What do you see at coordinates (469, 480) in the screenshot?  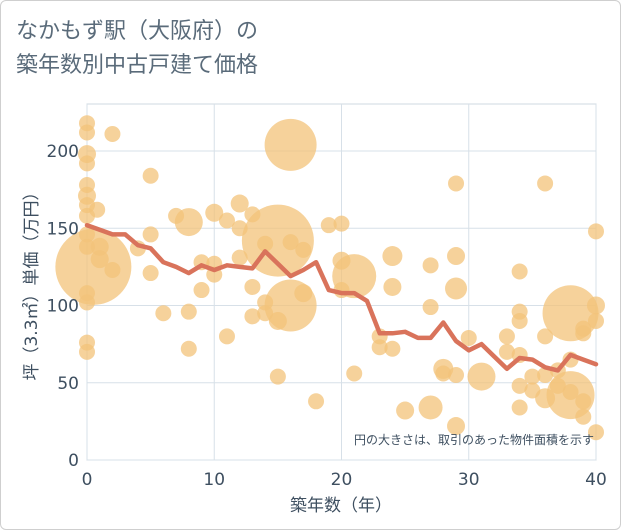 I see `x-tick-label: 30` at bounding box center [469, 480].